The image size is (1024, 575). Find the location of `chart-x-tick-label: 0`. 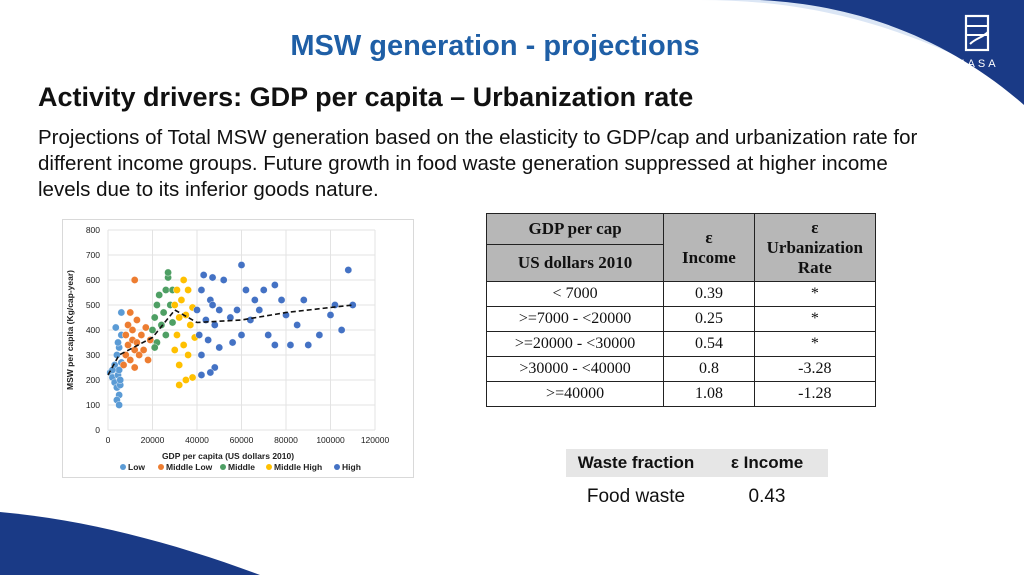

chart-x-tick-label: 0 is located at coordinates (108, 440).